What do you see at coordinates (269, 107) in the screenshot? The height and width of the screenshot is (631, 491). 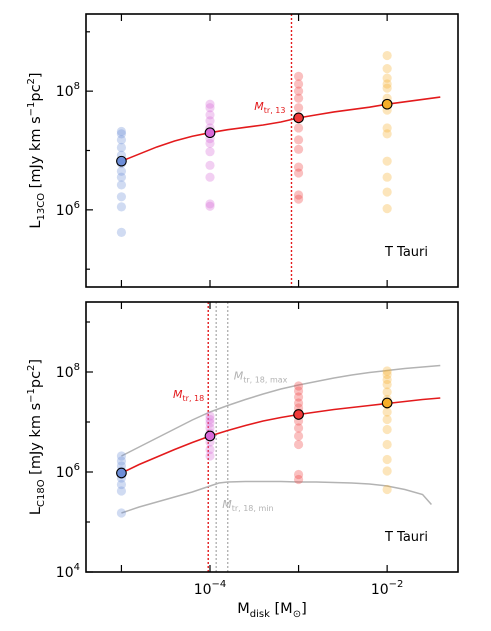 I see `threshold-label-0: Mtr, 13` at bounding box center [269, 107].